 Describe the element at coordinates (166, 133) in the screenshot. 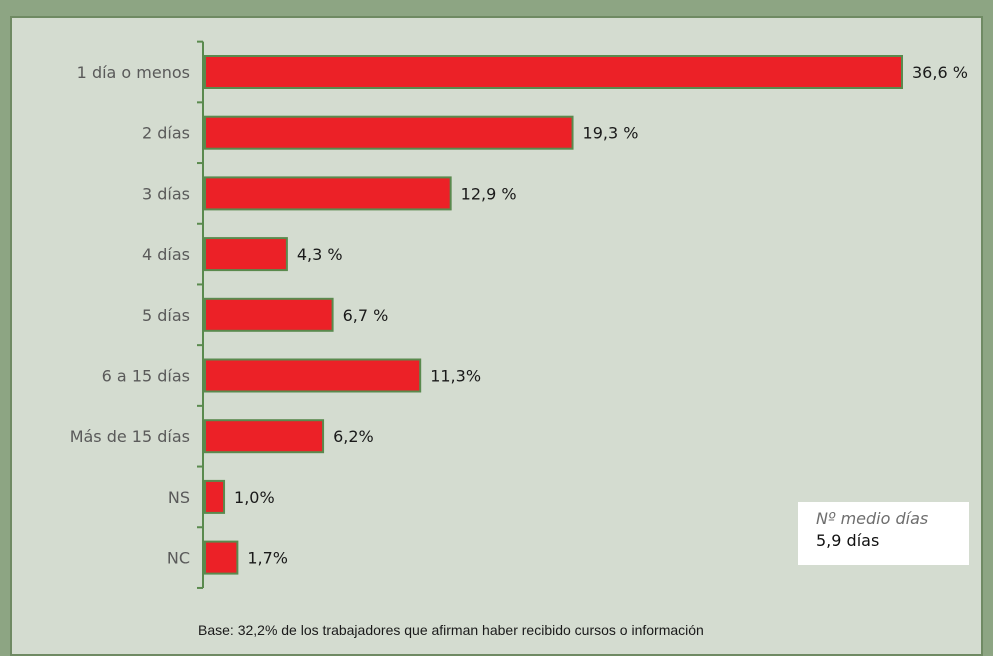

I see `category-label: 2 días` at that location.